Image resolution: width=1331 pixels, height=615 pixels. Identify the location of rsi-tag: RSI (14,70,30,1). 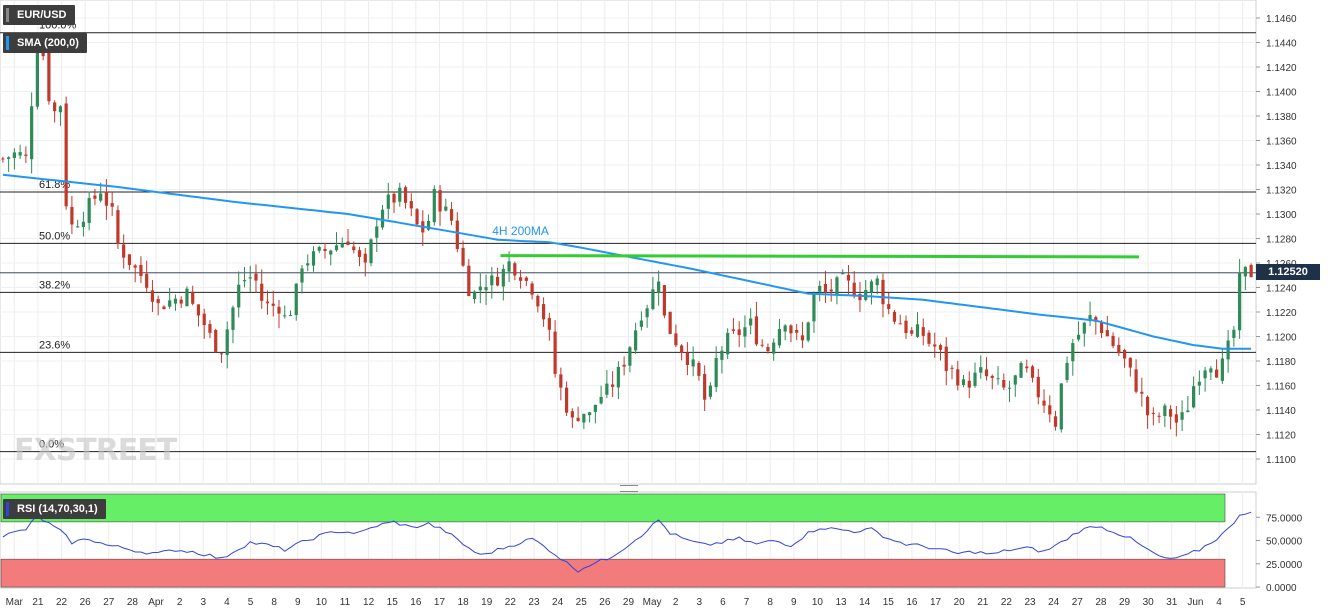
(54, 509).